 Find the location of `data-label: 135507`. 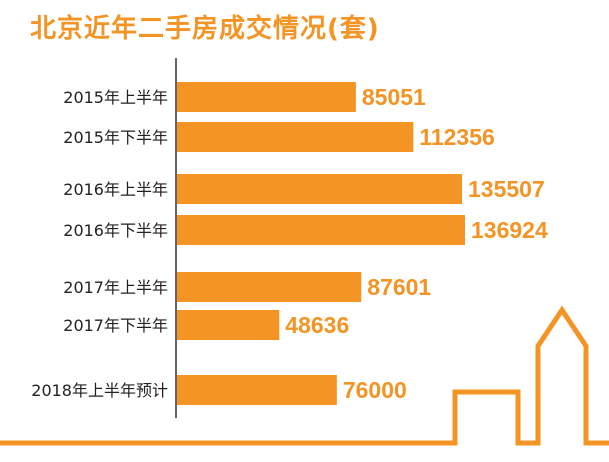

data-label: 135507 is located at coordinates (506, 189).